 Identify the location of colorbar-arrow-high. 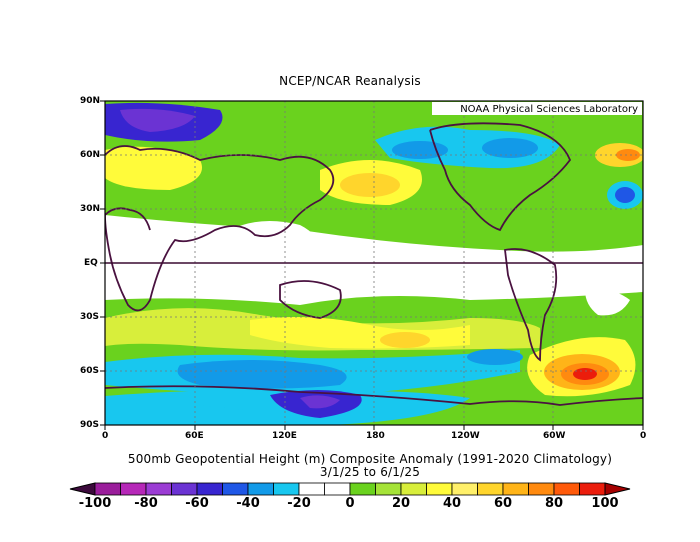
(617, 489).